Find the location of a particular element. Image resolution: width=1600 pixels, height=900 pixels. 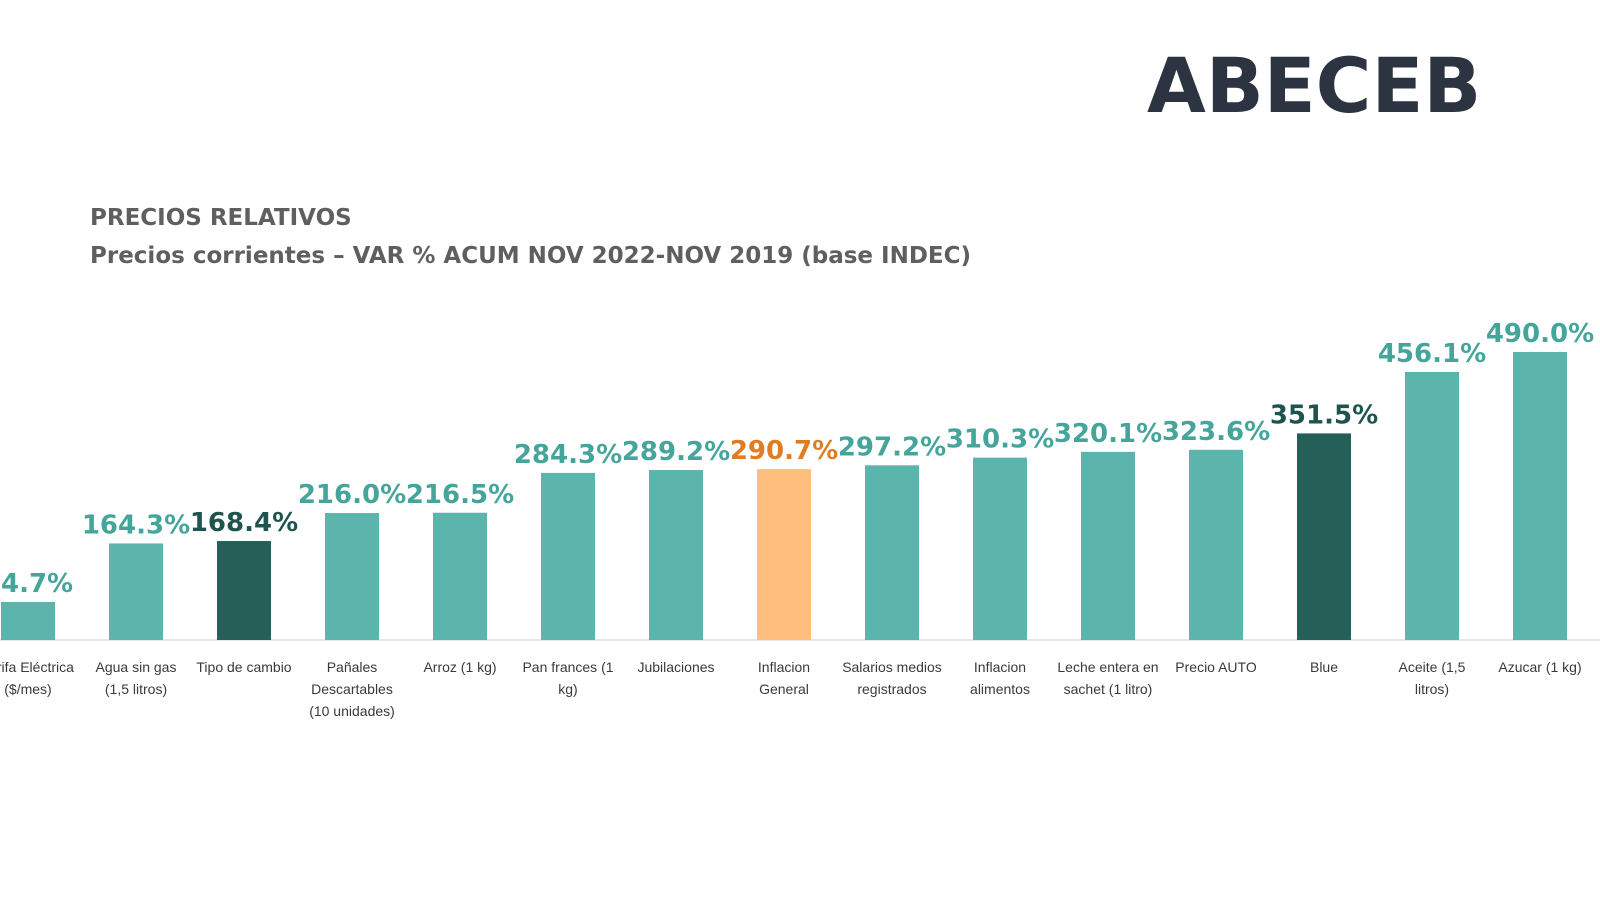

x-tick-label: Salarios medios registrados is located at coordinates (892, 678).